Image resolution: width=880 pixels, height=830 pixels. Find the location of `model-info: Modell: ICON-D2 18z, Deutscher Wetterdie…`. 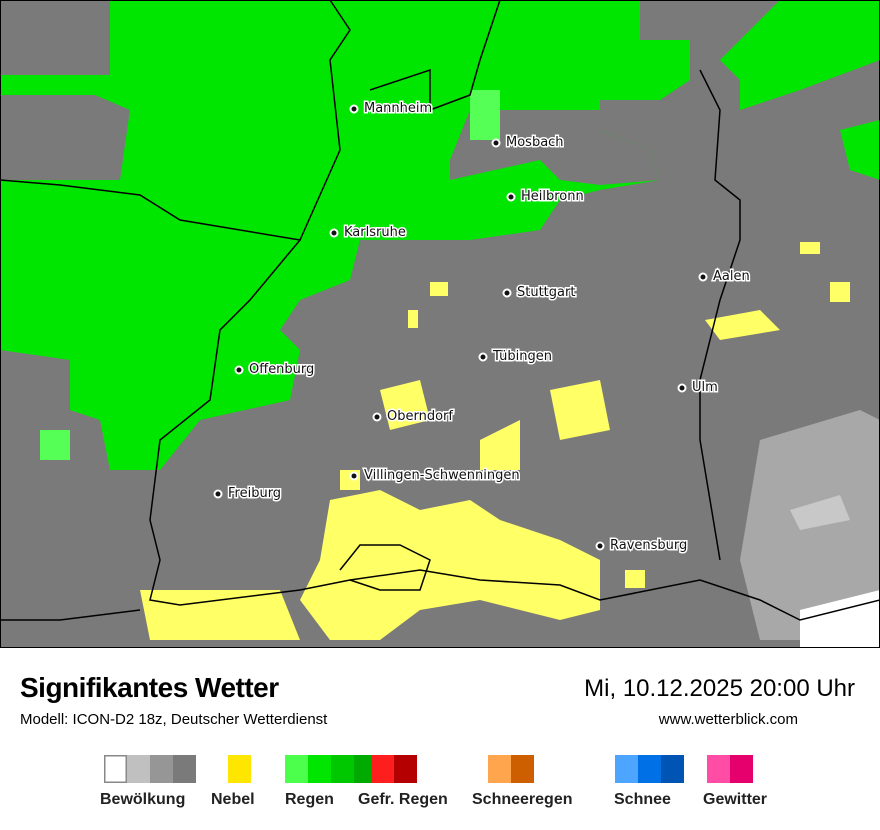

model-info: Modell: ICON-D2 18z, Deutscher Wetterdie… is located at coordinates (174, 719).